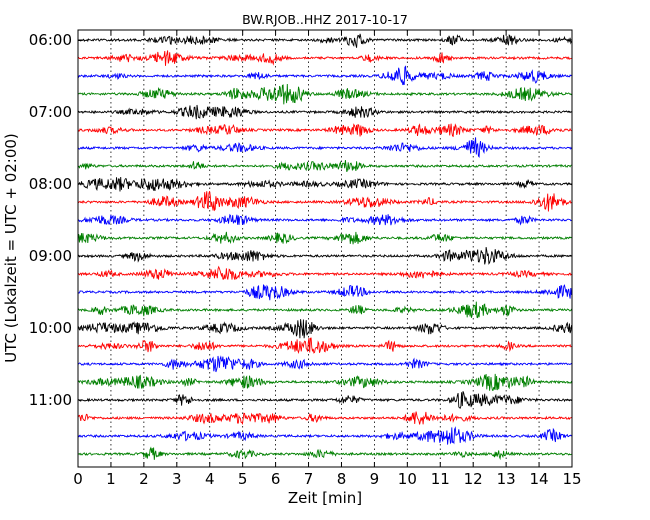 The width and height of the screenshot is (650, 520). I want to click on x-tick-label: 4, so click(210, 479).